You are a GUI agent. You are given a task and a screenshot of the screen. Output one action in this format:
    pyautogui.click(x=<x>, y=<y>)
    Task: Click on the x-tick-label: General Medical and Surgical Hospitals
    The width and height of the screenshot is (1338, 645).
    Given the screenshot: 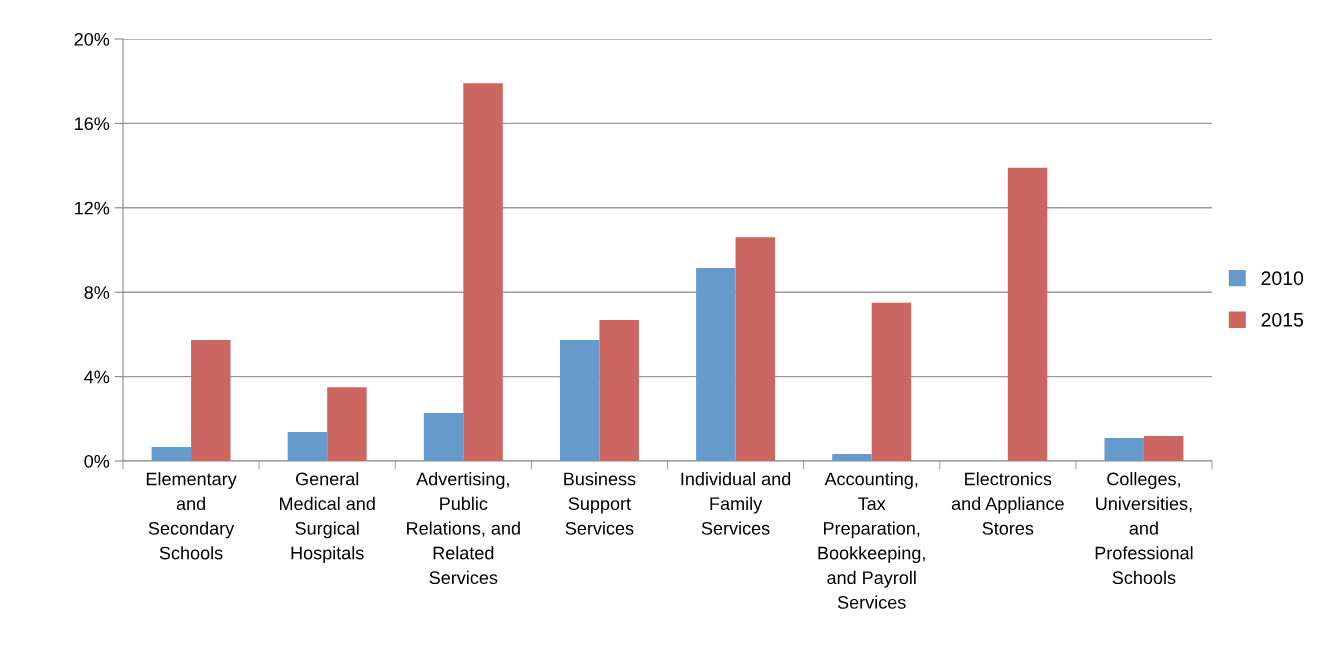 What is the action you would take?
    pyautogui.click(x=327, y=517)
    